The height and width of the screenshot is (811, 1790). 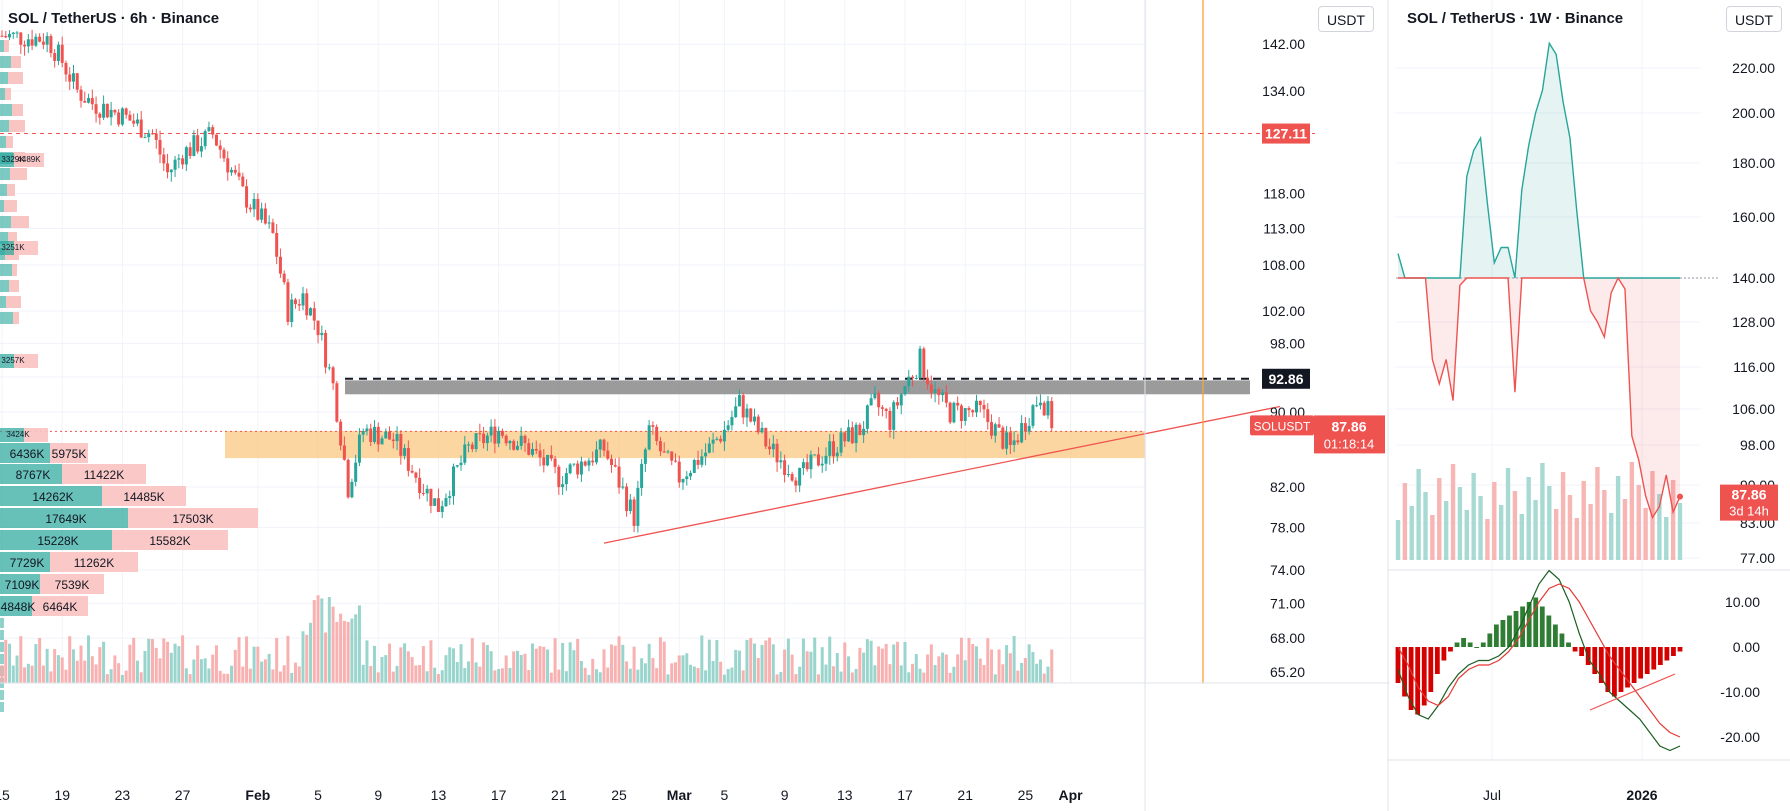 I want to click on right-price-tick: 200.00, so click(x=1753, y=113).